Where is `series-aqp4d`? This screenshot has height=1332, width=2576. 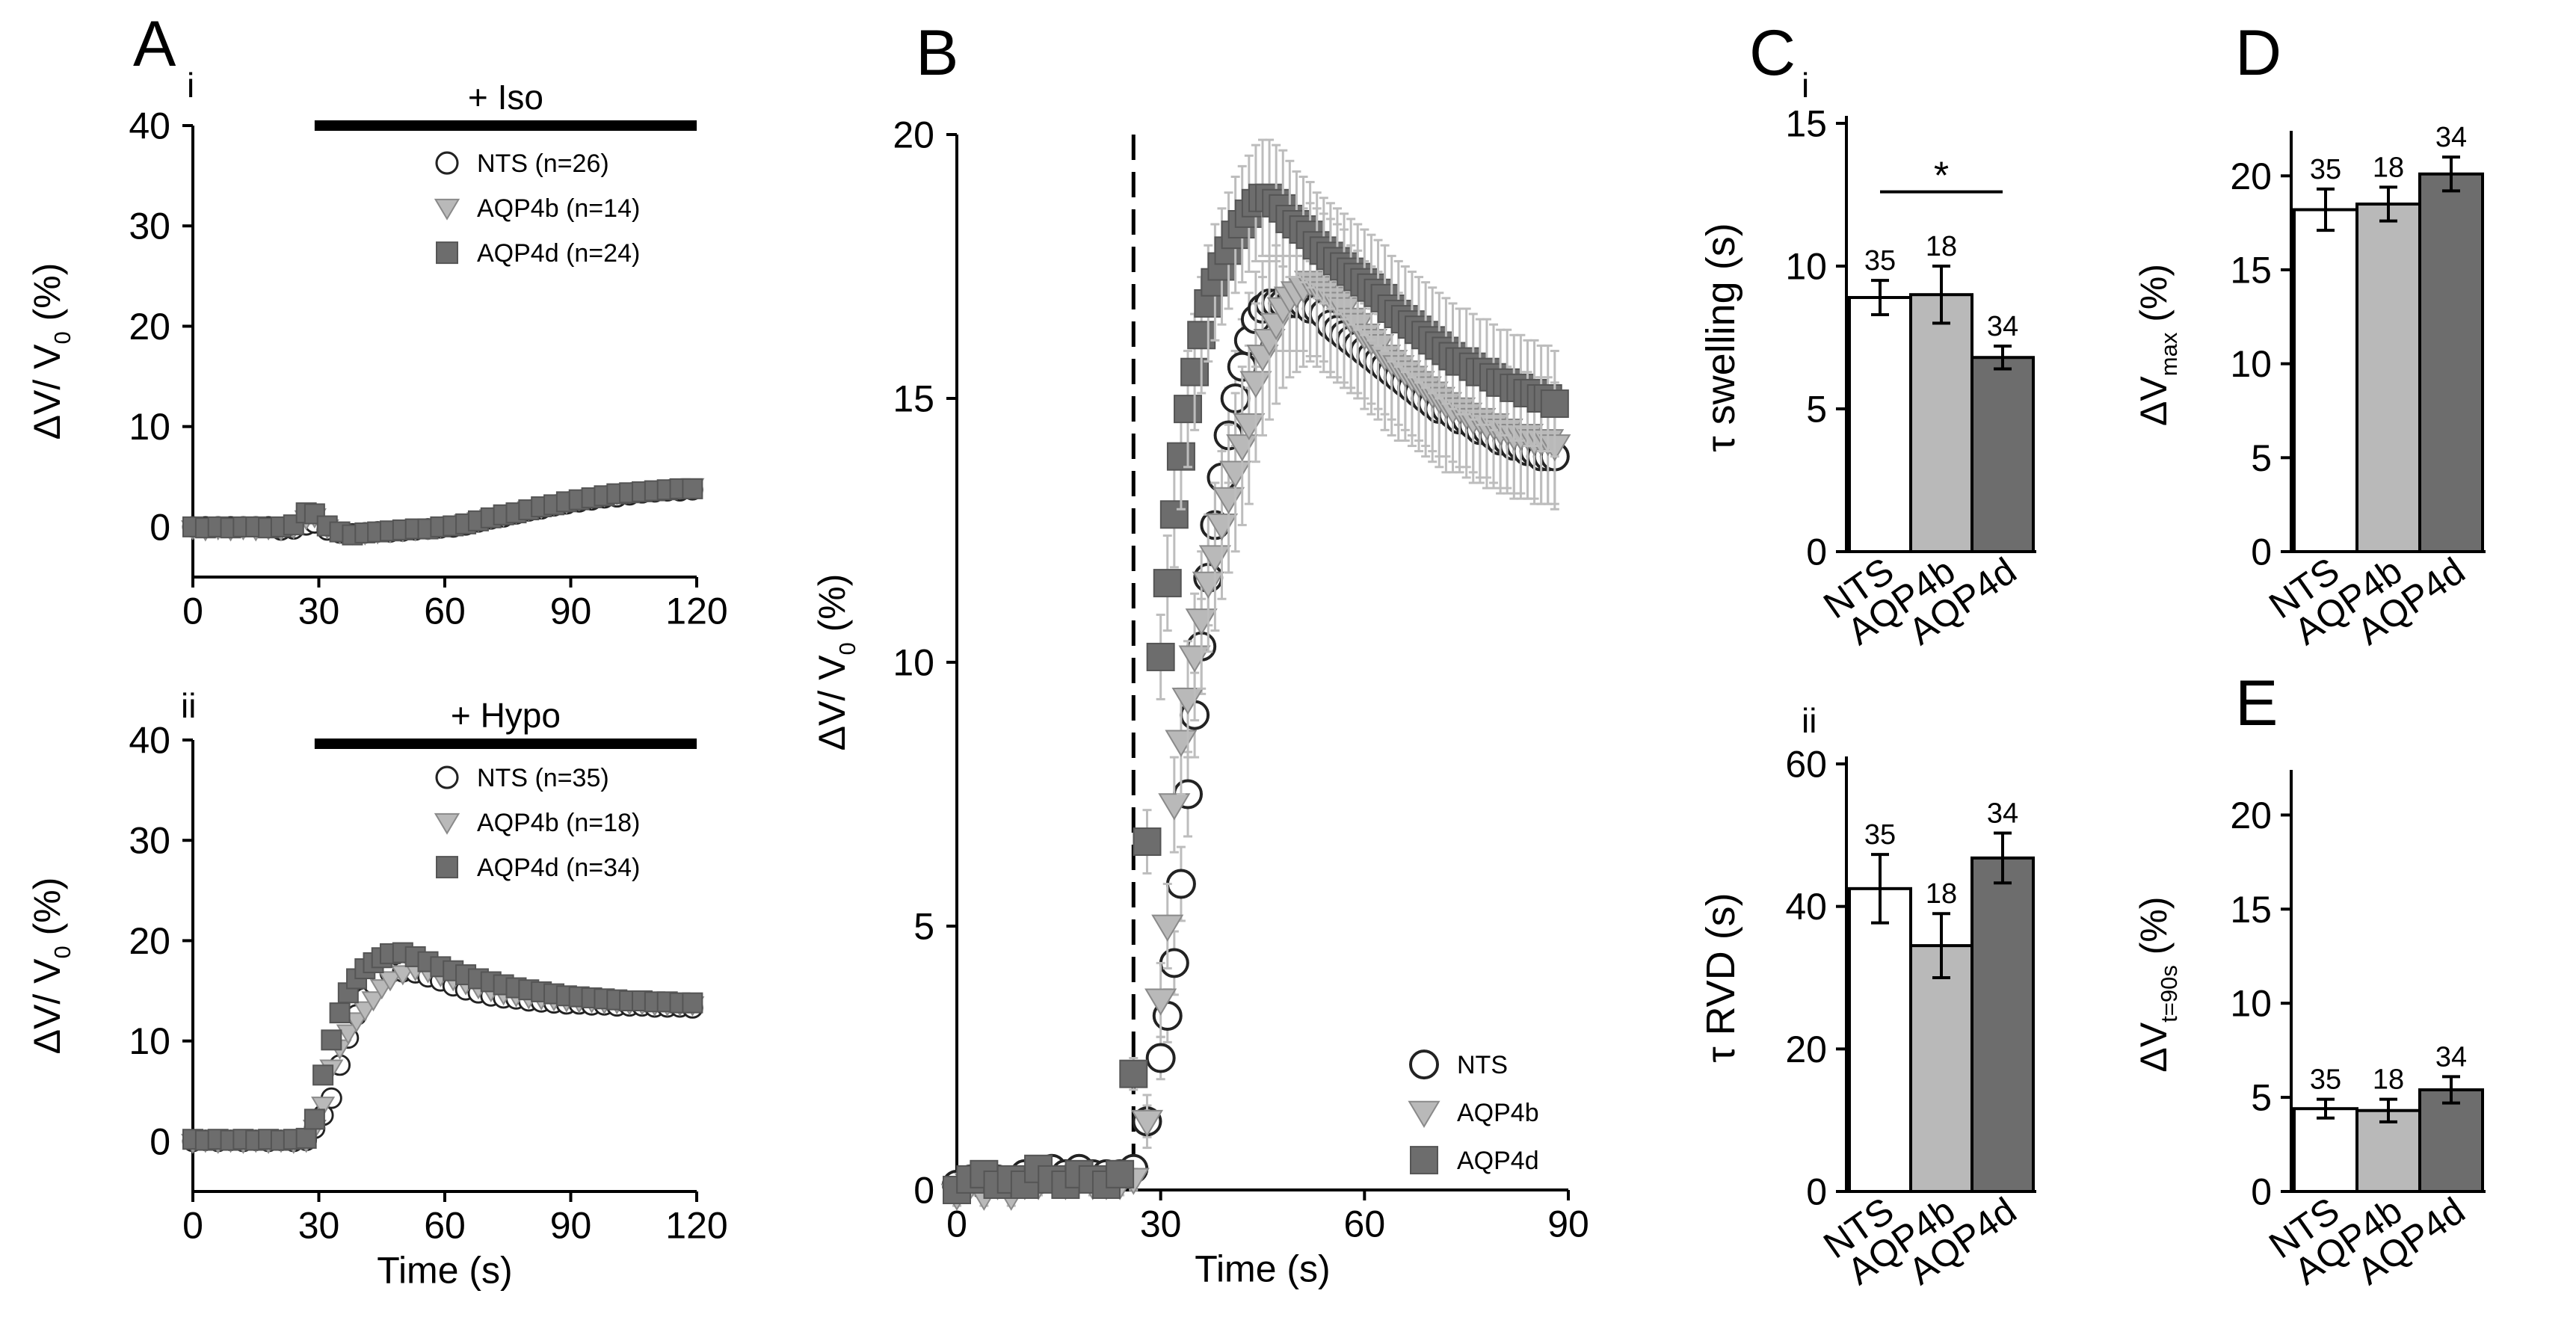
series-aqp4d is located at coordinates (442, 1046).